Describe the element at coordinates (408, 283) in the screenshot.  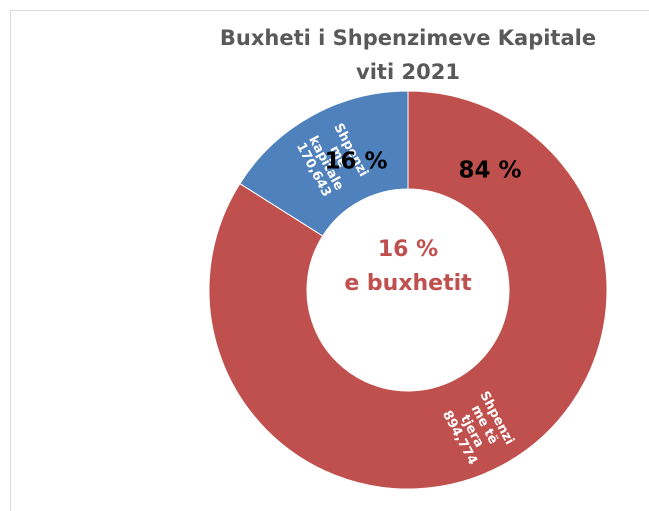
I see `center-label: e buxhetit` at that location.